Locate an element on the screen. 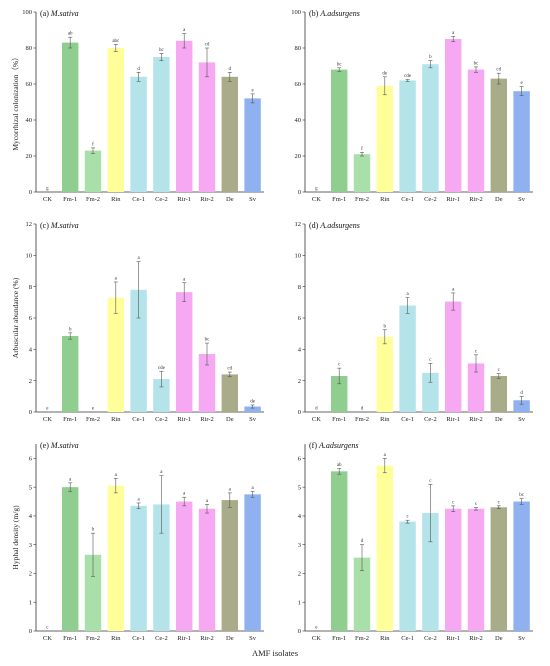  significance-letter: cde is located at coordinates (162, 368).